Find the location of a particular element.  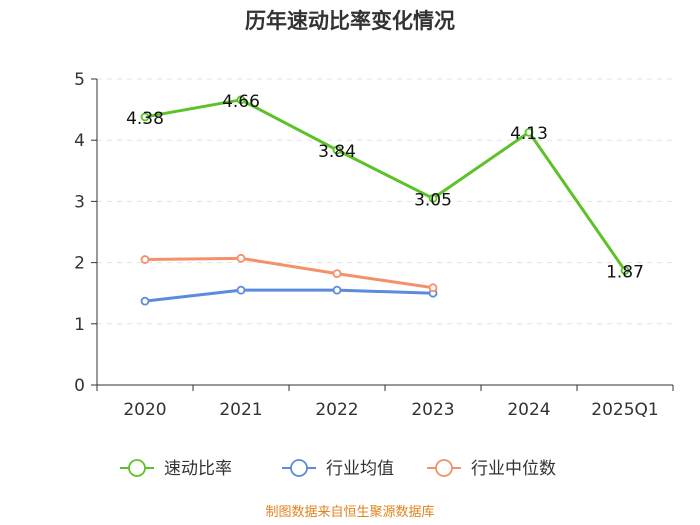

x-tick-label: 2020 is located at coordinates (144, 410).